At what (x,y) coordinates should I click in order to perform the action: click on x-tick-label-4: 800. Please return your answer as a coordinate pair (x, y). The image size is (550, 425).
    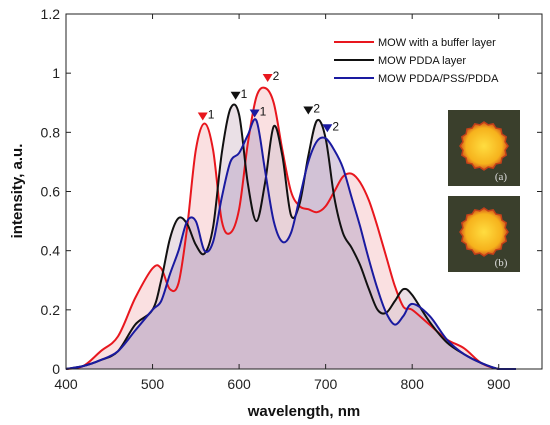
    Looking at the image, I should click on (413, 384).